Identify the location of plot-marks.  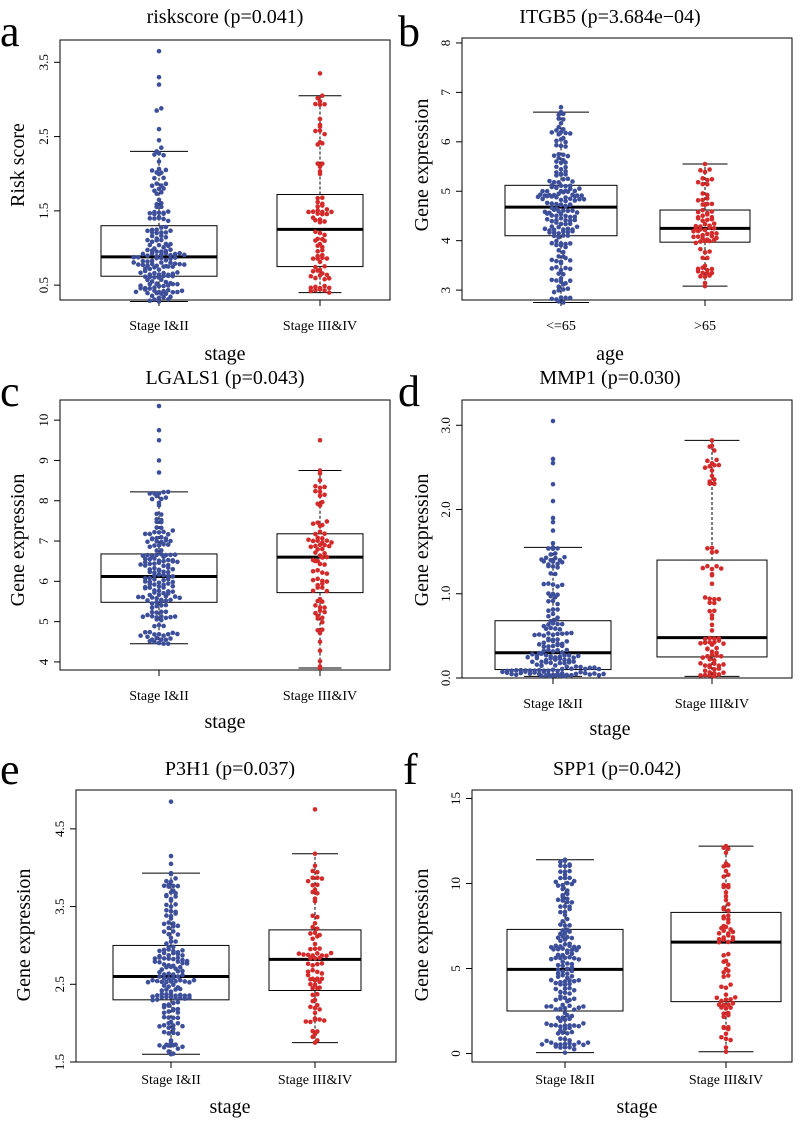
(232, 176).